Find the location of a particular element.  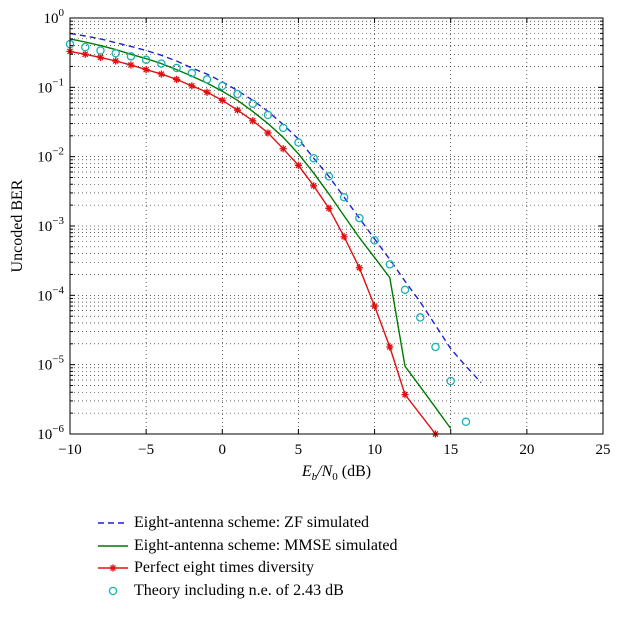

x-tick-label: 20 is located at coordinates (526, 450).